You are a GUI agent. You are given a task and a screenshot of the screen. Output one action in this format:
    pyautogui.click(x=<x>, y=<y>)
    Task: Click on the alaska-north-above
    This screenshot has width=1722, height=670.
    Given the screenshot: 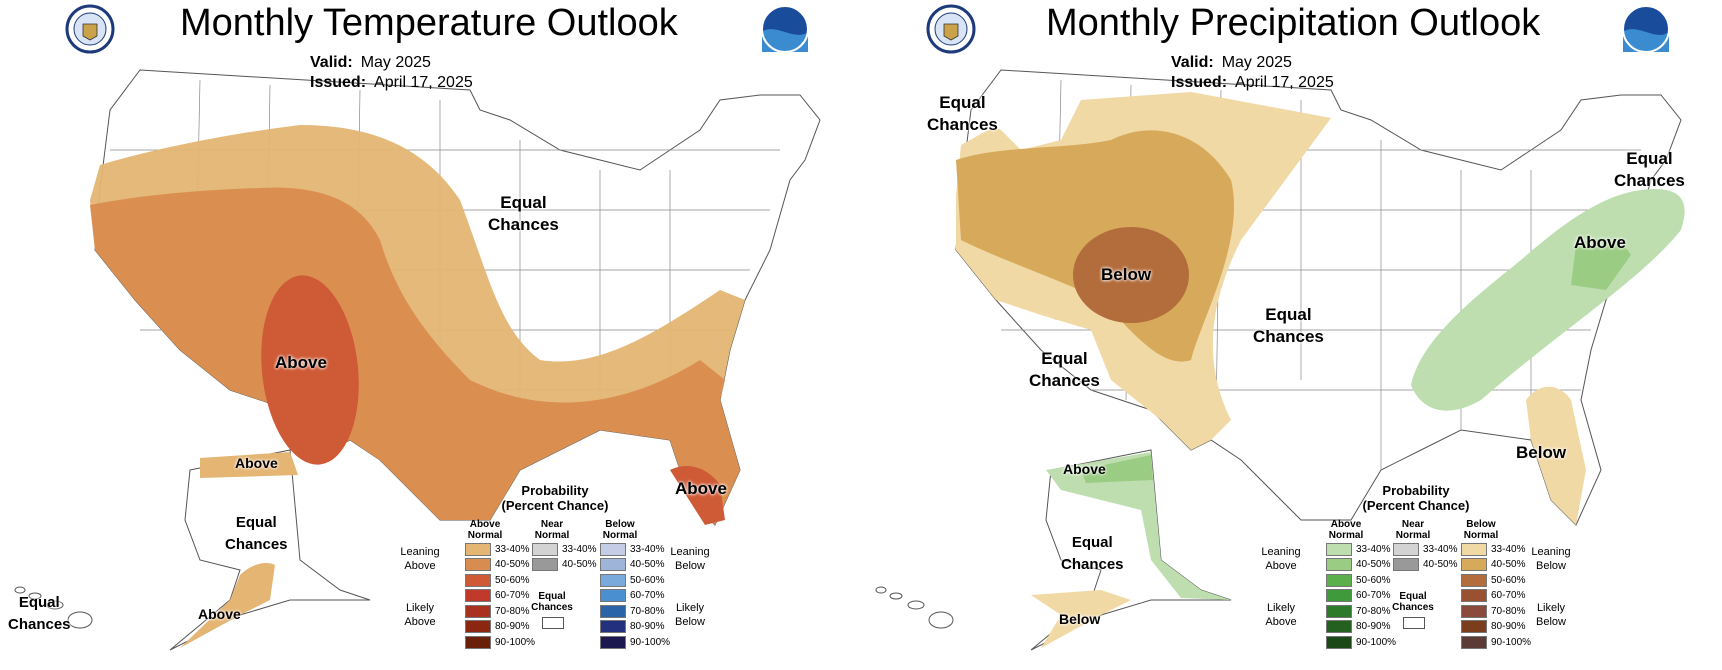 What is the action you would take?
    pyautogui.click(x=249, y=465)
    